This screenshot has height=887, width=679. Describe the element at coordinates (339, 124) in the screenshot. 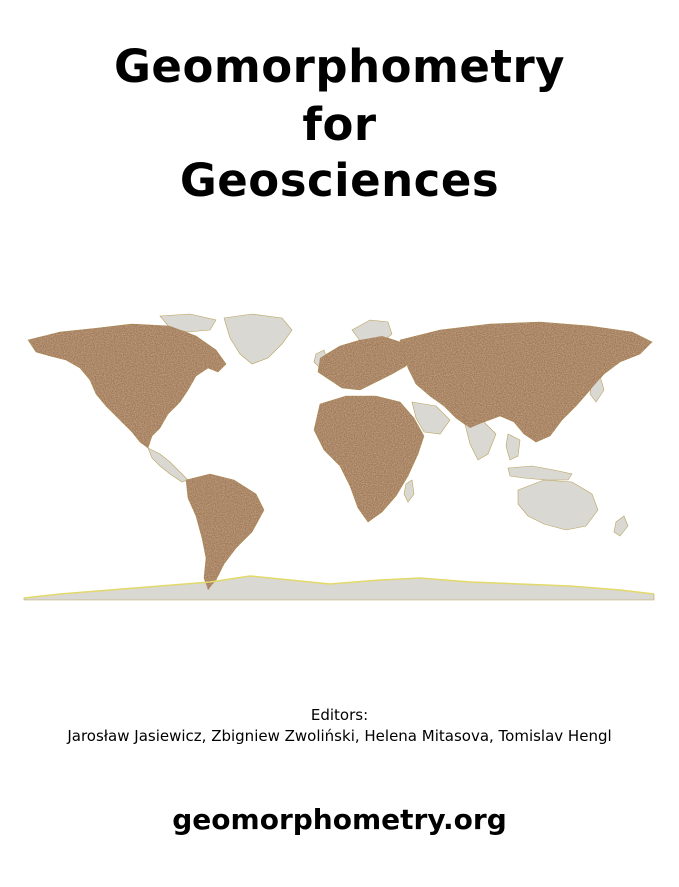

I see `title-line: for` at that location.